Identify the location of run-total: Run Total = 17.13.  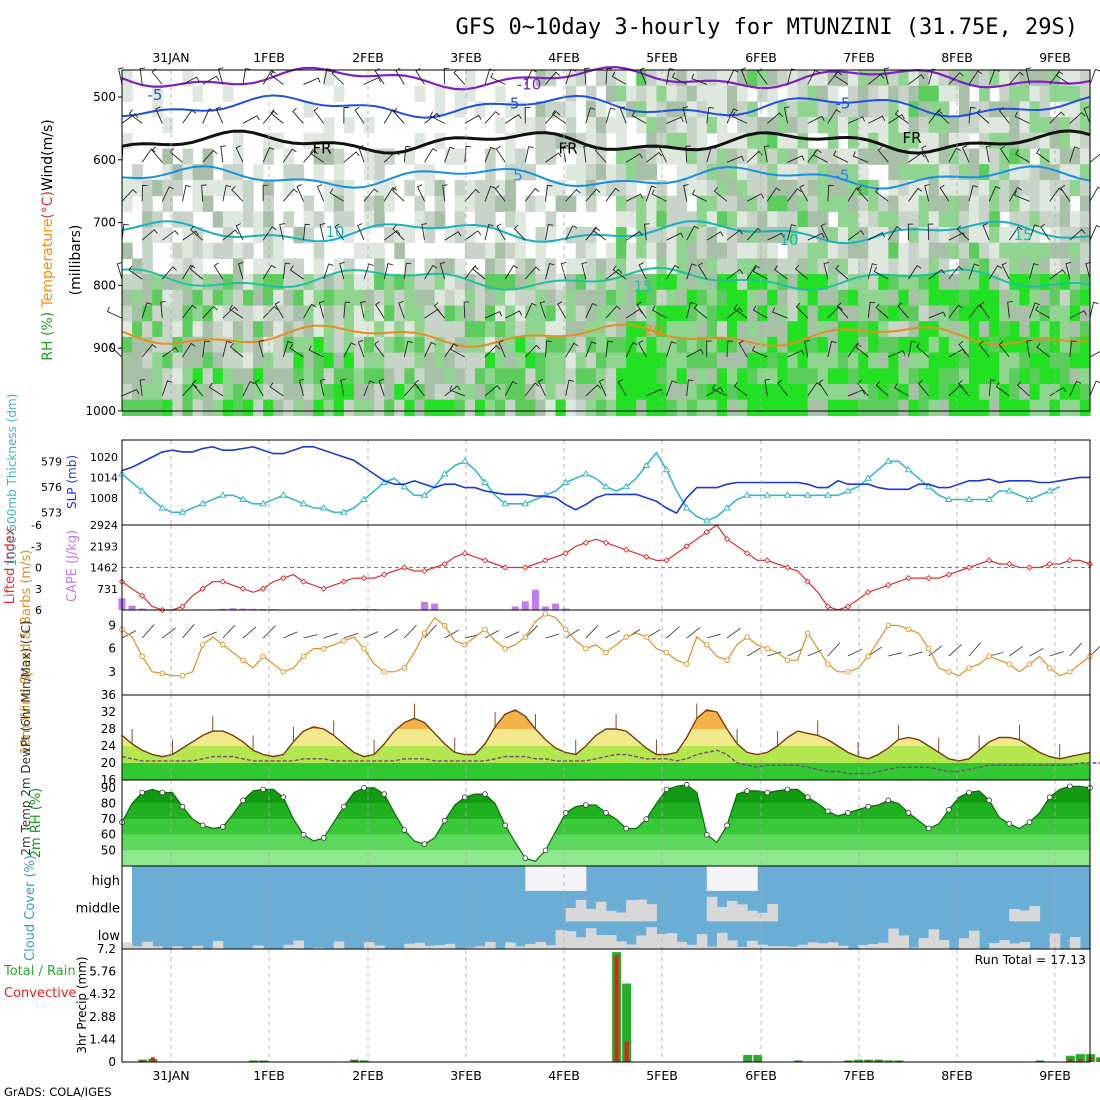
(1030, 959).